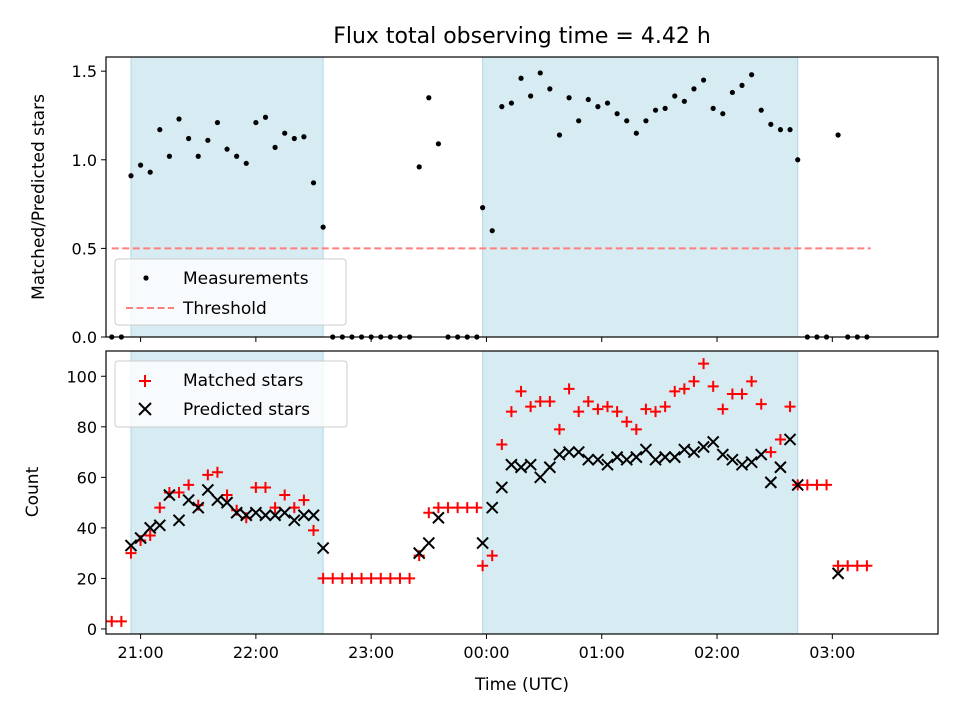  Describe the element at coordinates (486, 339) in the screenshot. I see `top-x-ticks` at that location.